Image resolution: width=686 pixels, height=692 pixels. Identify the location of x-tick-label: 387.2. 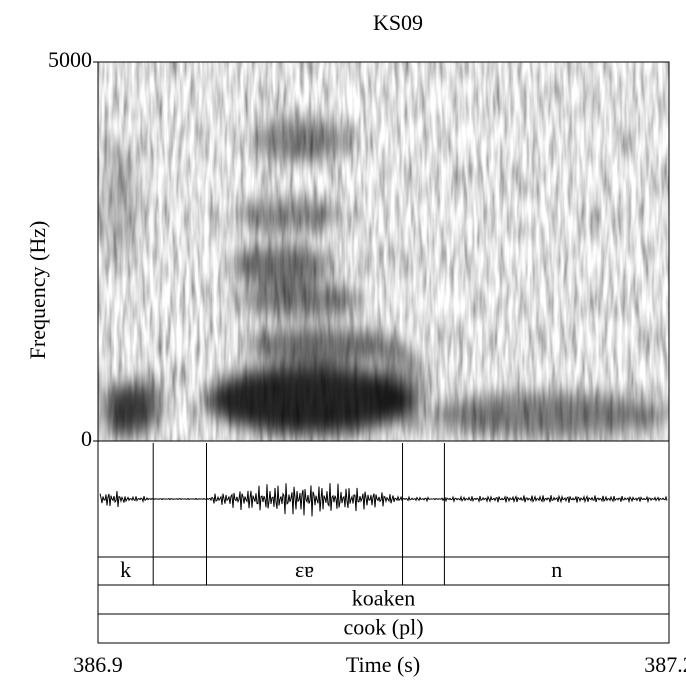
(665, 664).